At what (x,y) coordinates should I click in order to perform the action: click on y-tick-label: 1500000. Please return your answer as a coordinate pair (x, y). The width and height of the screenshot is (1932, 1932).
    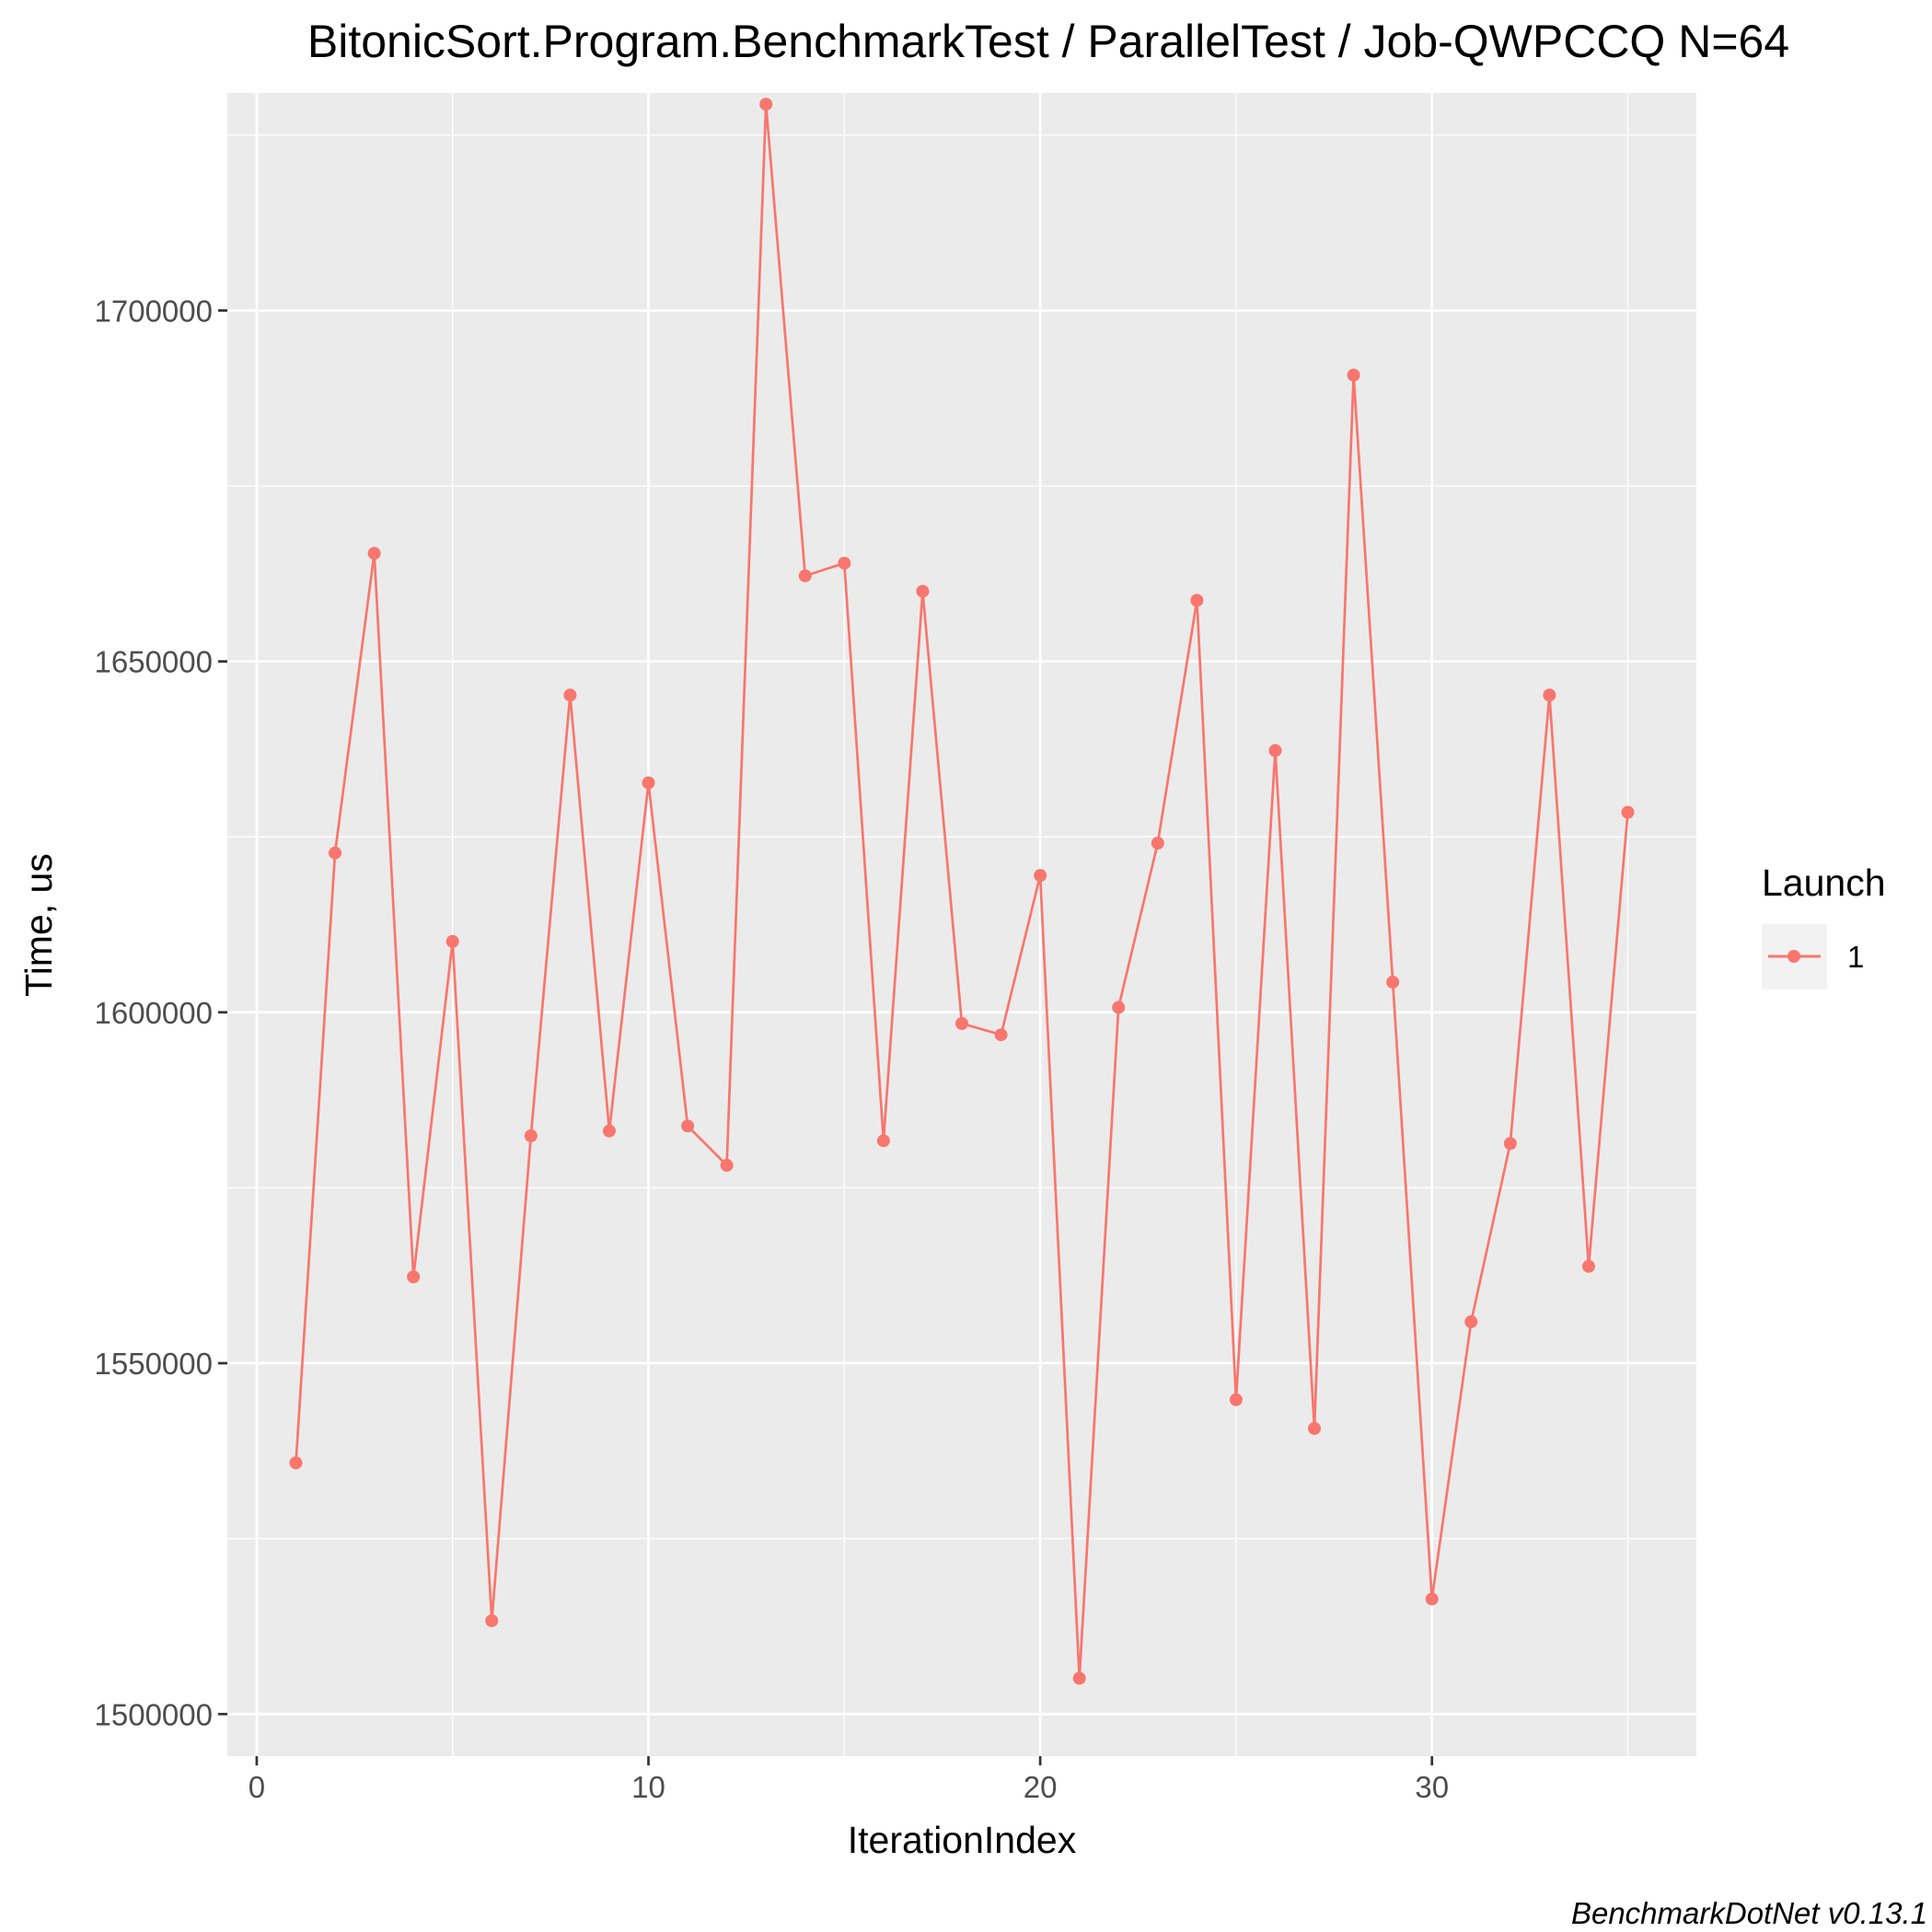
    Looking at the image, I should click on (154, 1714).